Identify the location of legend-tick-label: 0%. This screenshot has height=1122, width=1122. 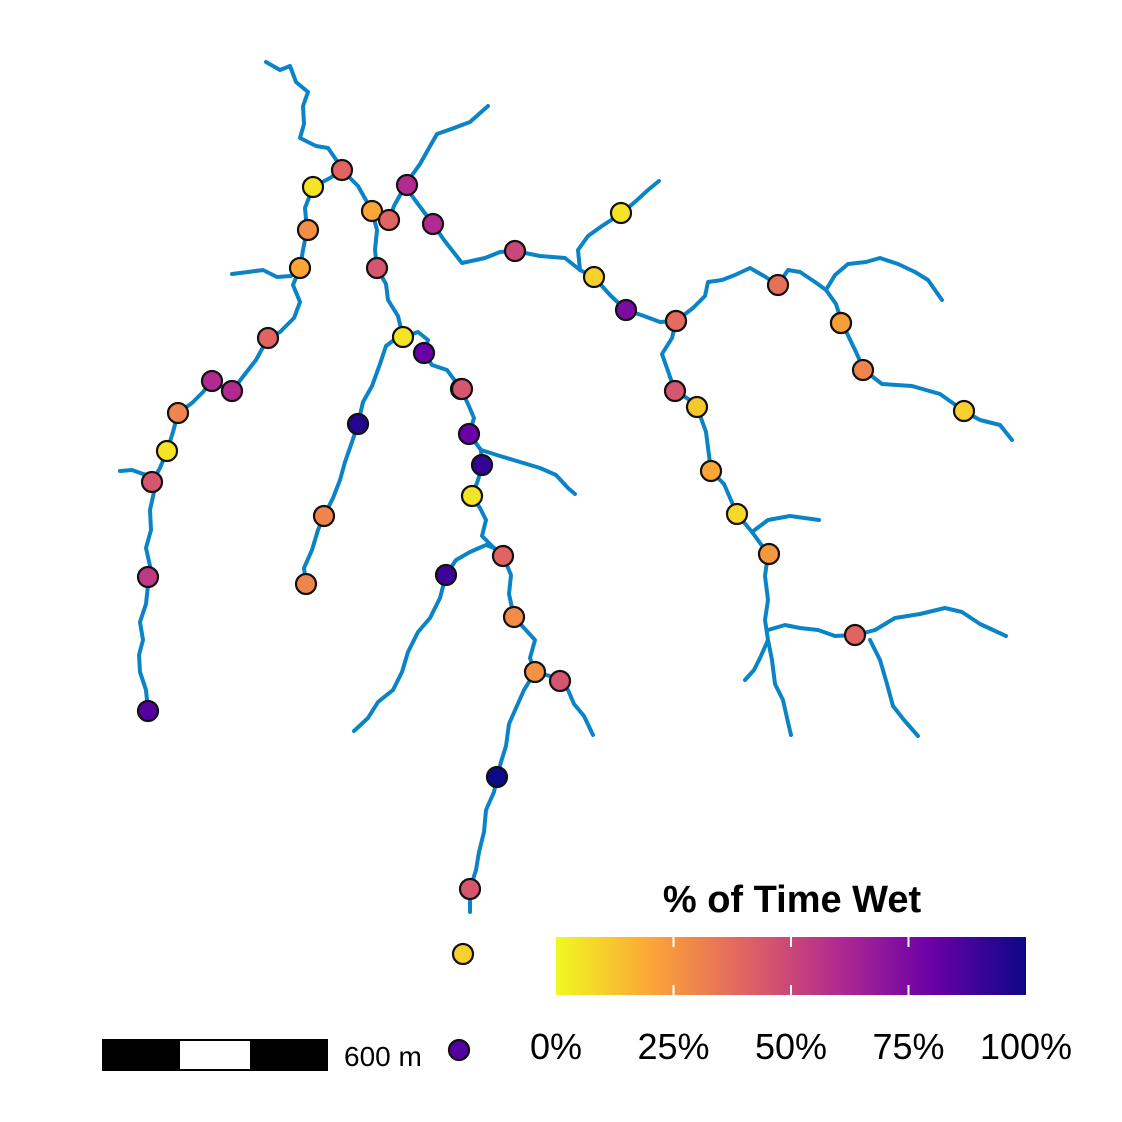
(556, 1046).